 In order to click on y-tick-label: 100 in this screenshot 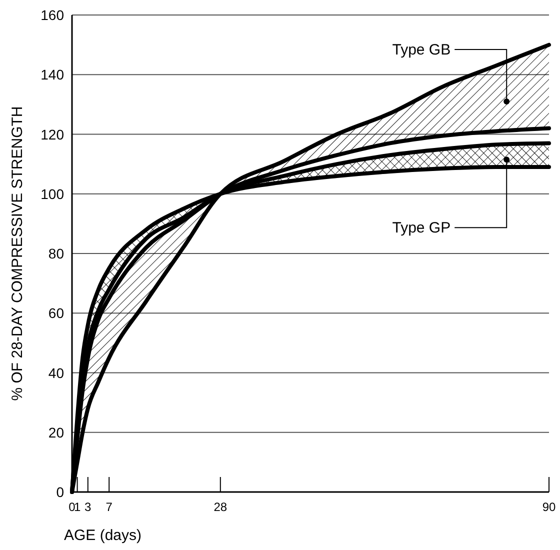, I will do `click(52, 194)`.